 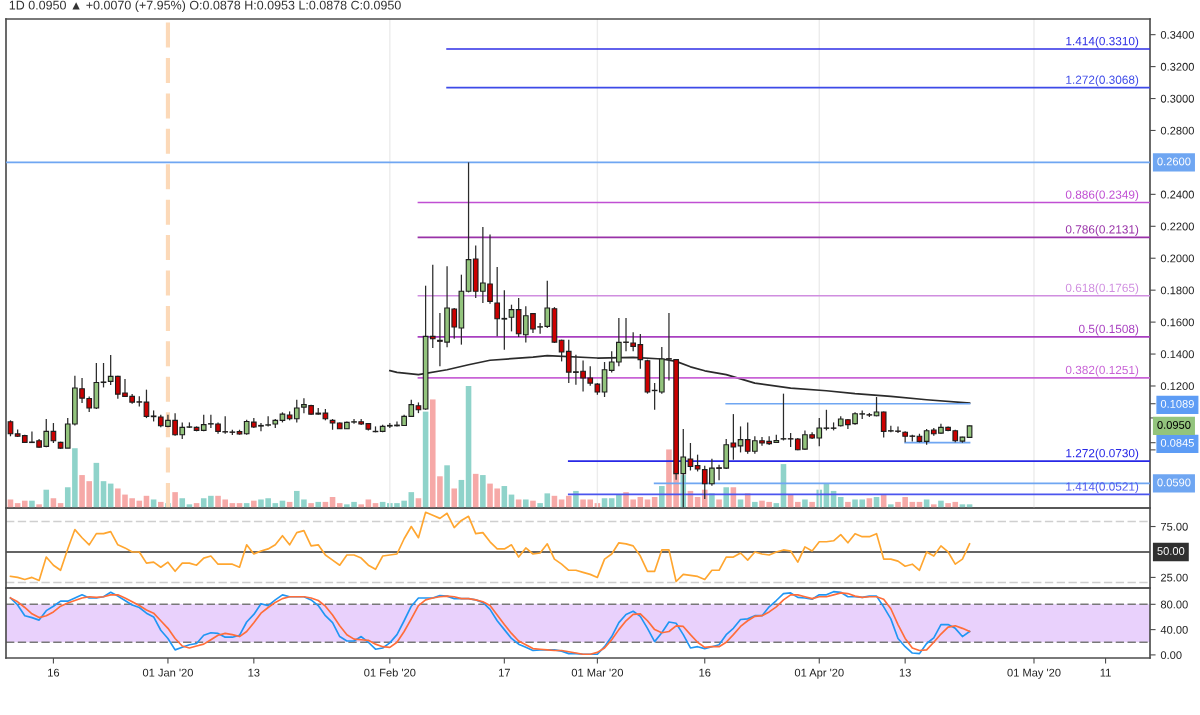 I want to click on x-tick-label: 17, so click(x=504, y=672).